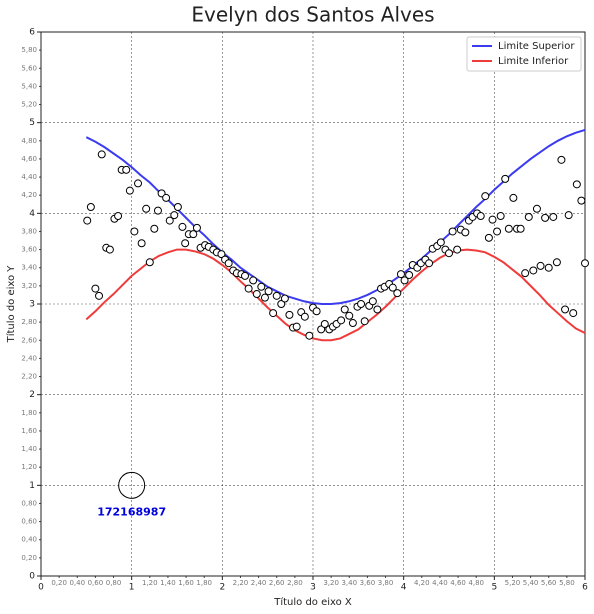 Image resolution: width=594 pixels, height=614 pixels. I want to click on y-tick-label: 5, so click(32, 123).